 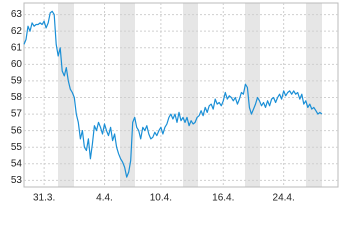 I want to click on x-tick-label: 16.4., so click(x=223, y=198).